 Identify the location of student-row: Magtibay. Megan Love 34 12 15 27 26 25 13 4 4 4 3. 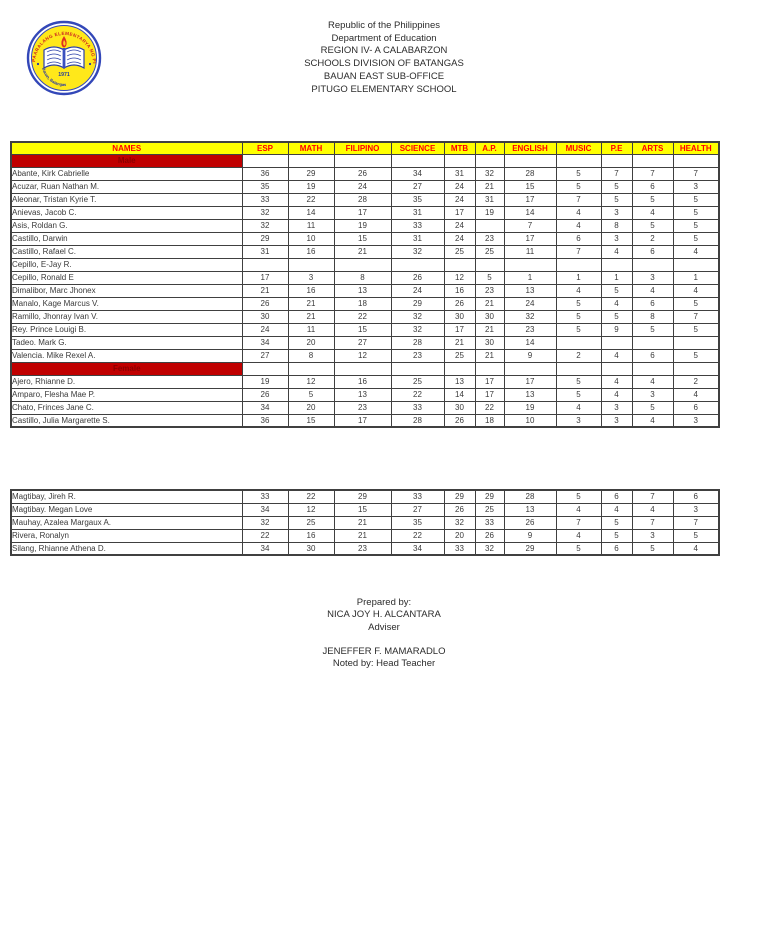
(365, 509).